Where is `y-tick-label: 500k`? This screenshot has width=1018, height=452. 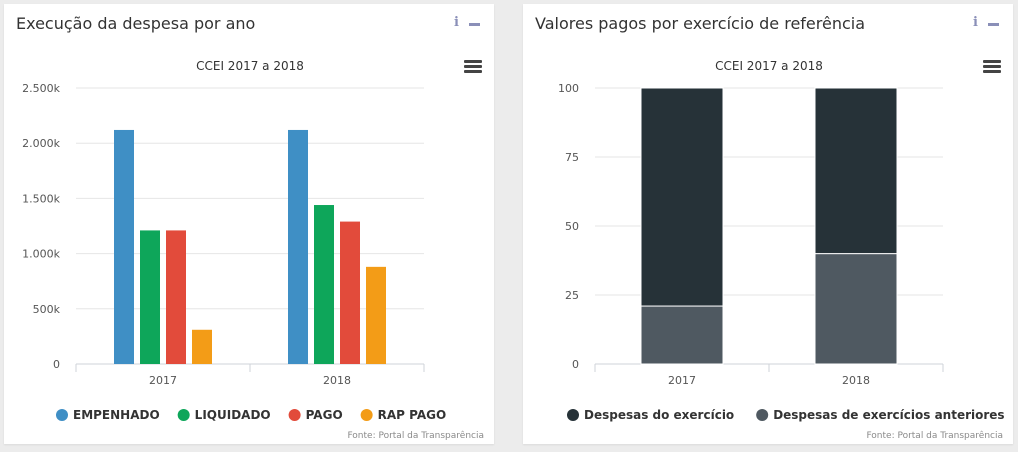
y-tick-label: 500k is located at coordinates (47, 309).